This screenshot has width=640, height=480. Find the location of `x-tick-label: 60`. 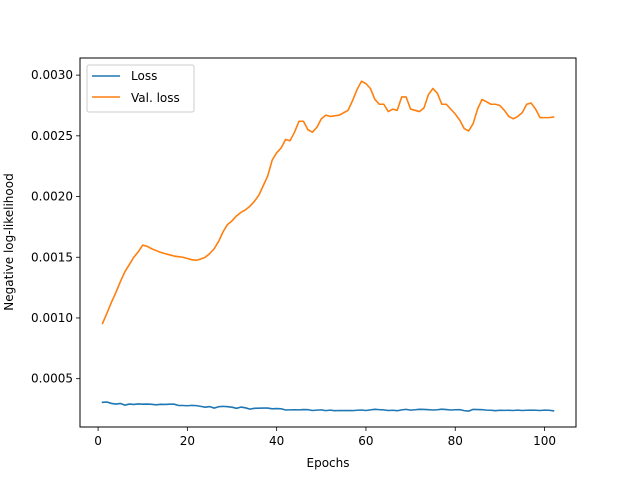

x-tick-label: 60 is located at coordinates (365, 441).